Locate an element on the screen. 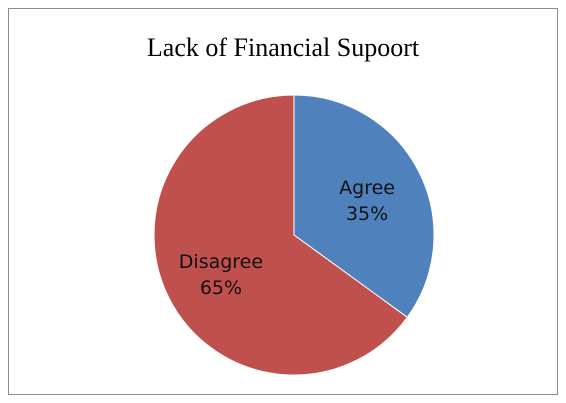 The image size is (566, 403). slice-value-agree: 35% is located at coordinates (367, 214).